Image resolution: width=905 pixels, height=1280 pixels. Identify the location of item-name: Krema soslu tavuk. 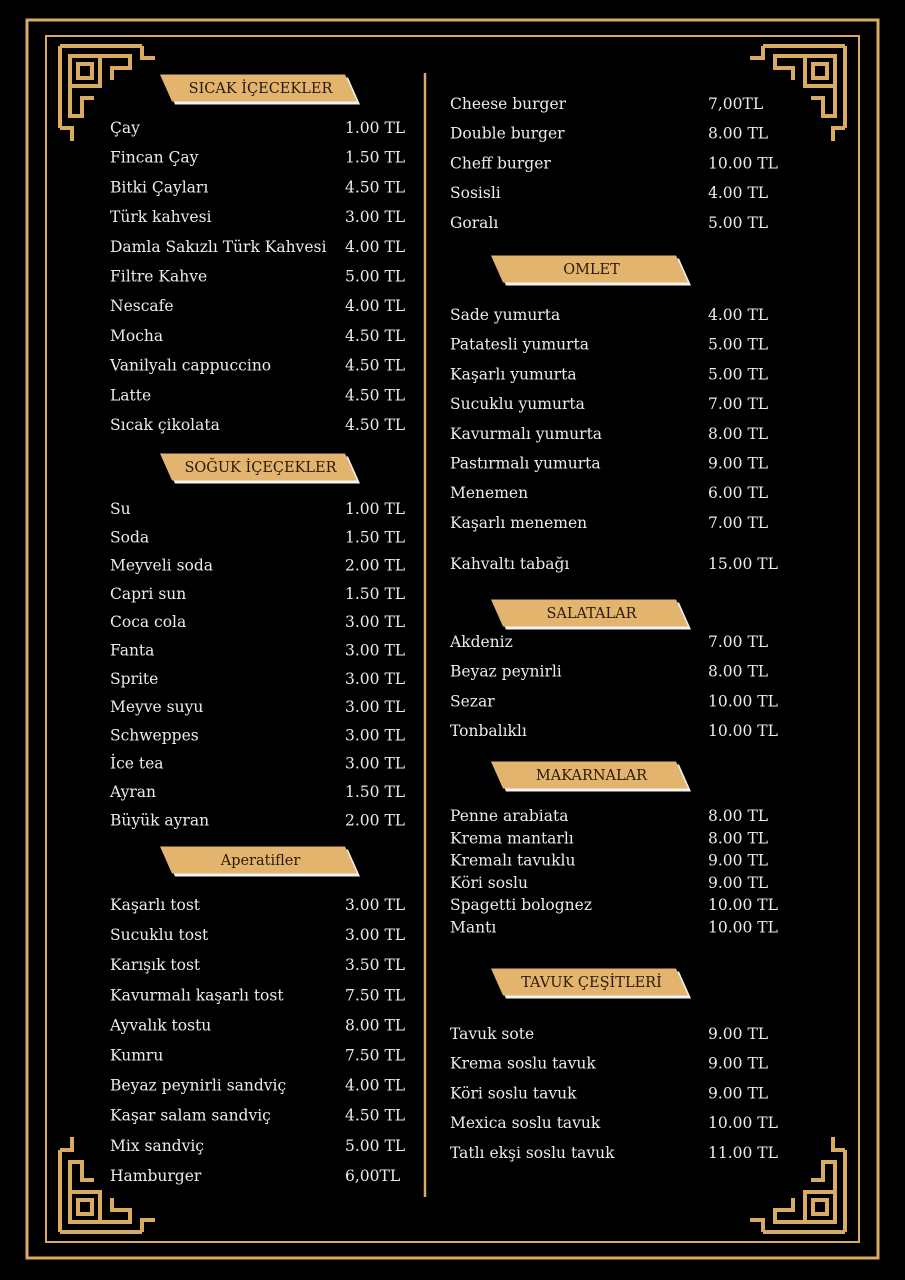
(523, 1064).